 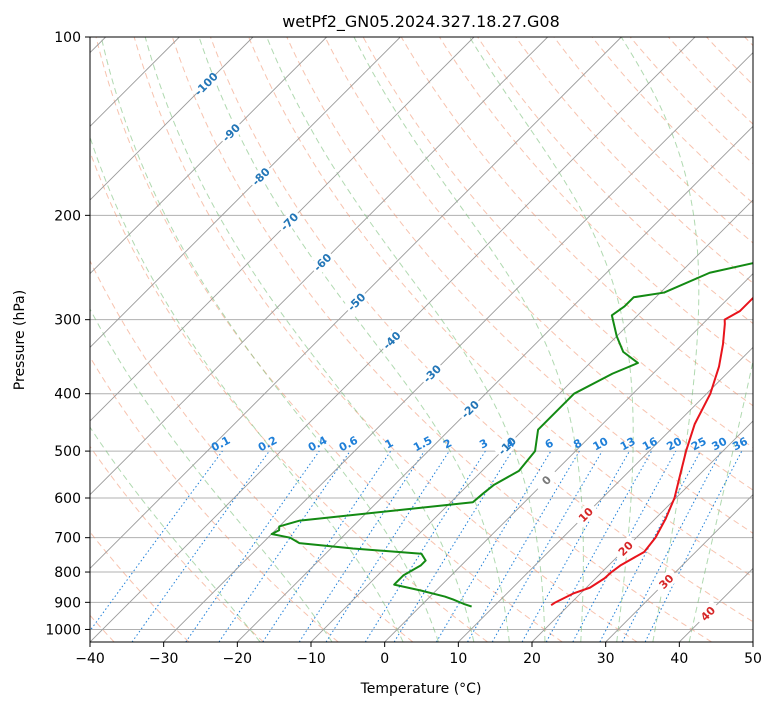 I want to click on x-tick-label: 30, so click(x=606, y=659).